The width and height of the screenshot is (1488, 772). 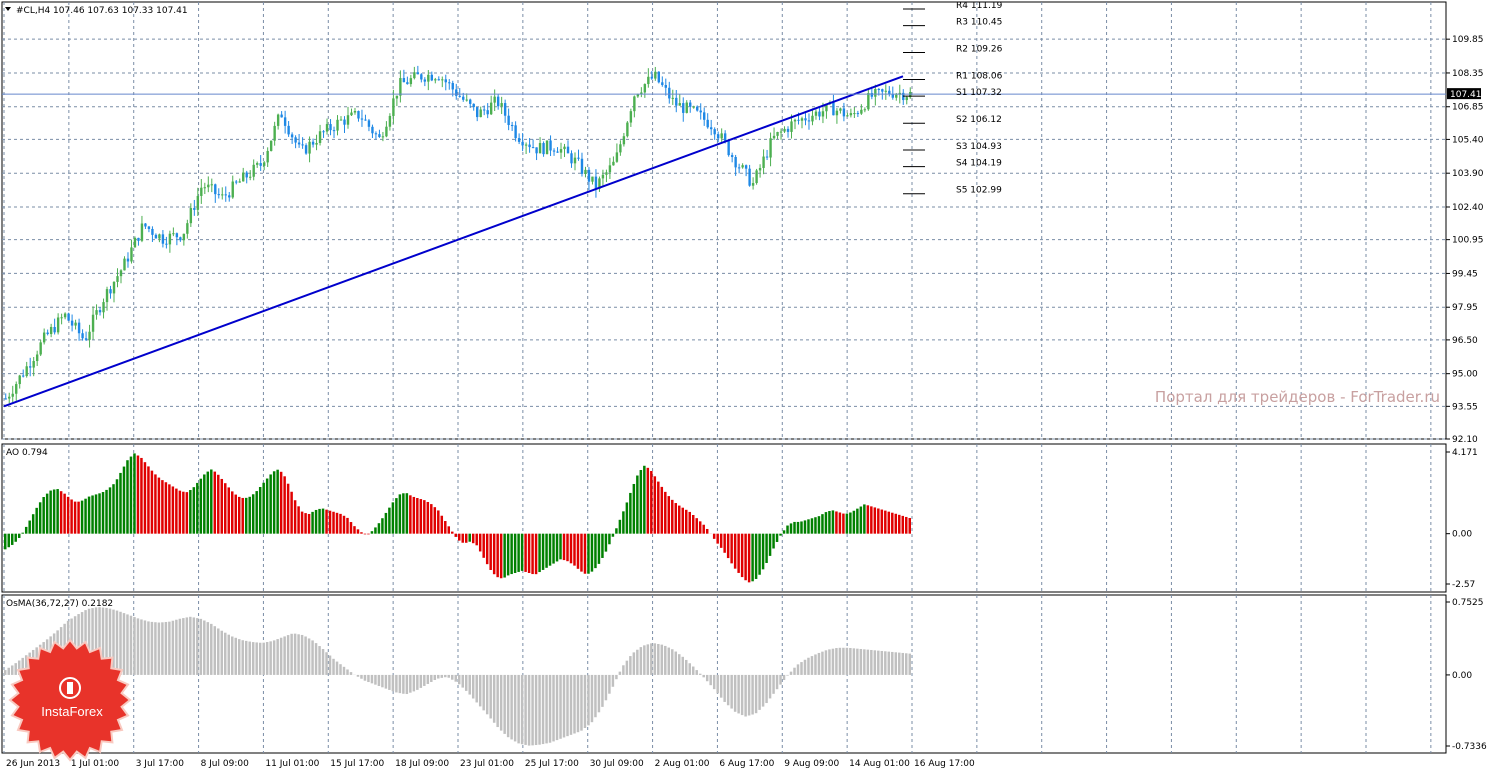 I want to click on price-y-tick-label: 100.95, so click(x=1468, y=241).